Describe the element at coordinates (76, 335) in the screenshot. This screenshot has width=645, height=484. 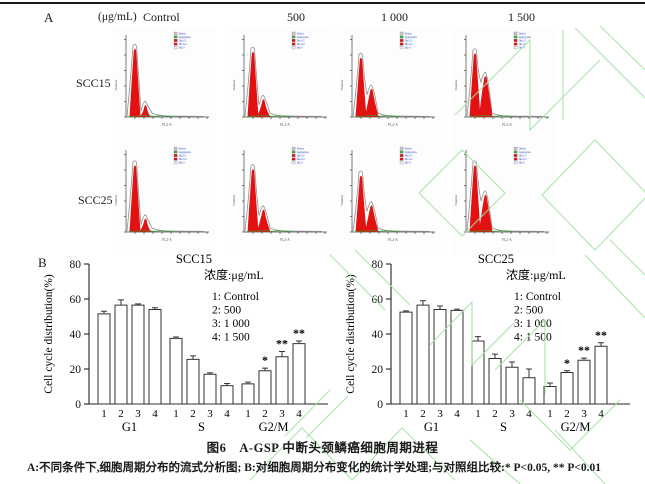
I see `y-tick-label: 40` at that location.